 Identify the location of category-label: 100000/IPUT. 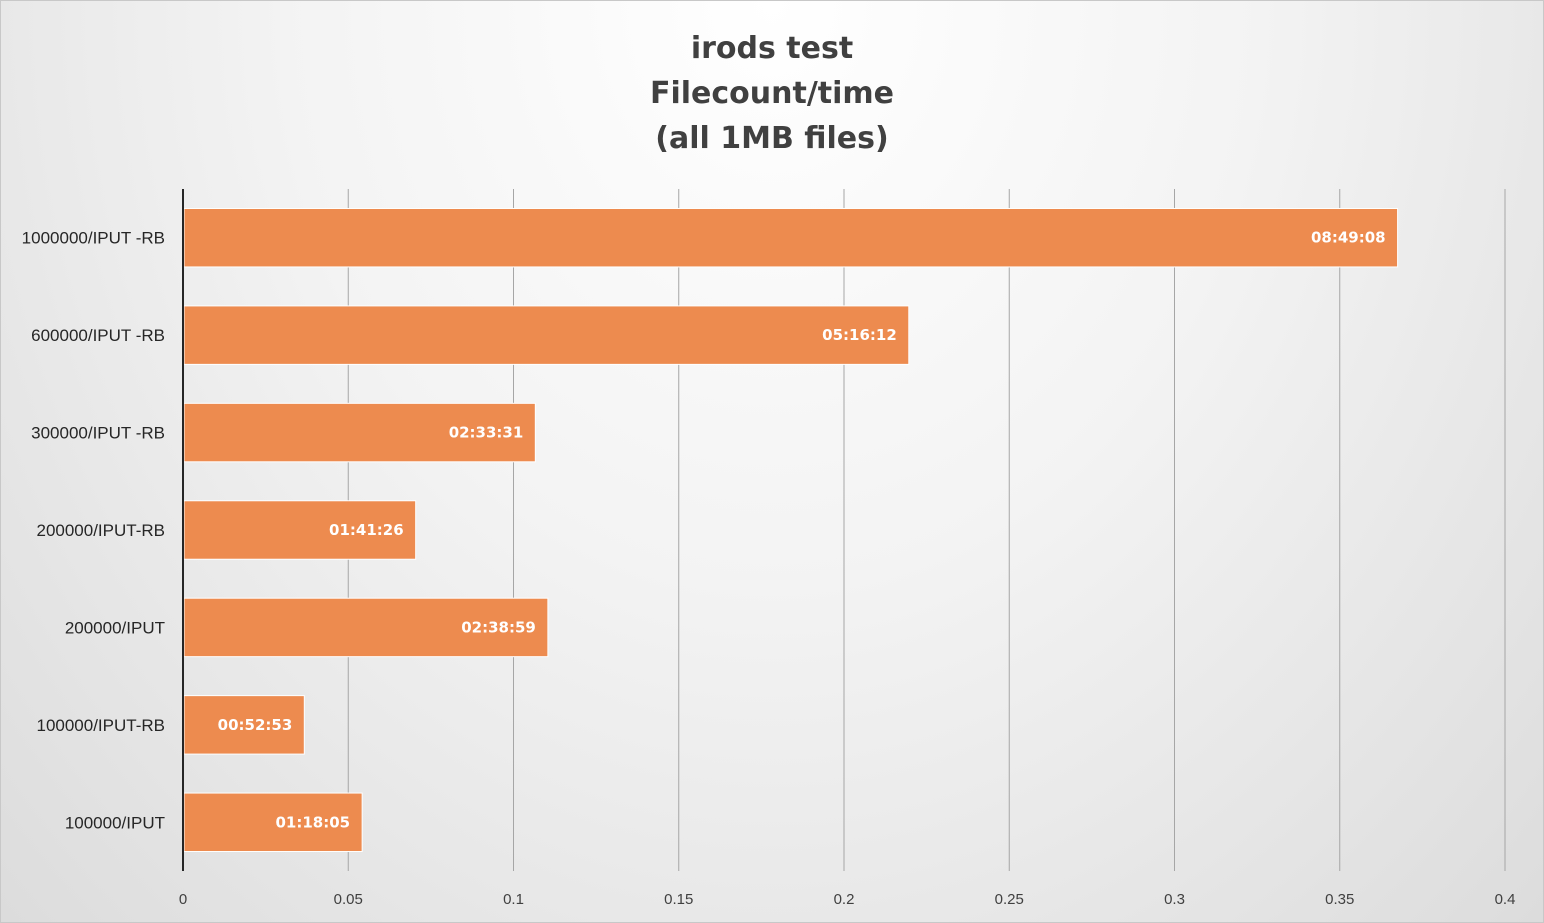
(115, 822).